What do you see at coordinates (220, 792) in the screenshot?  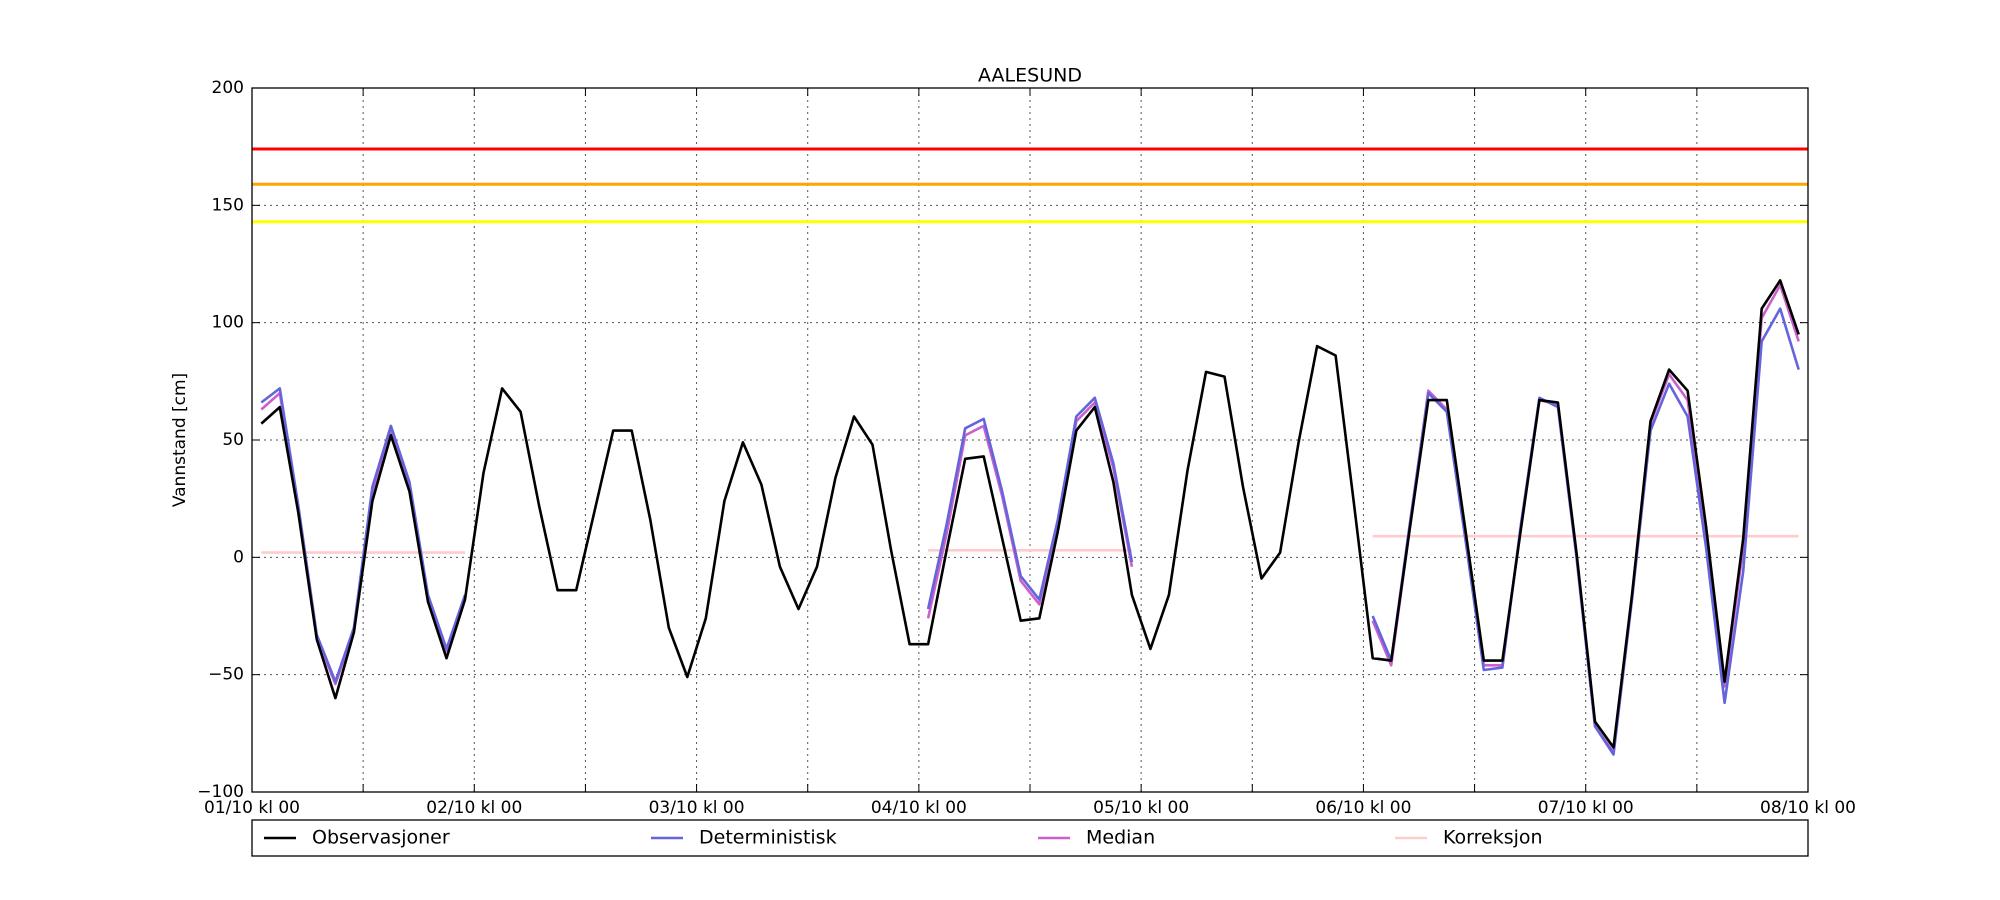 I see `y-tick-label: −100` at bounding box center [220, 792].